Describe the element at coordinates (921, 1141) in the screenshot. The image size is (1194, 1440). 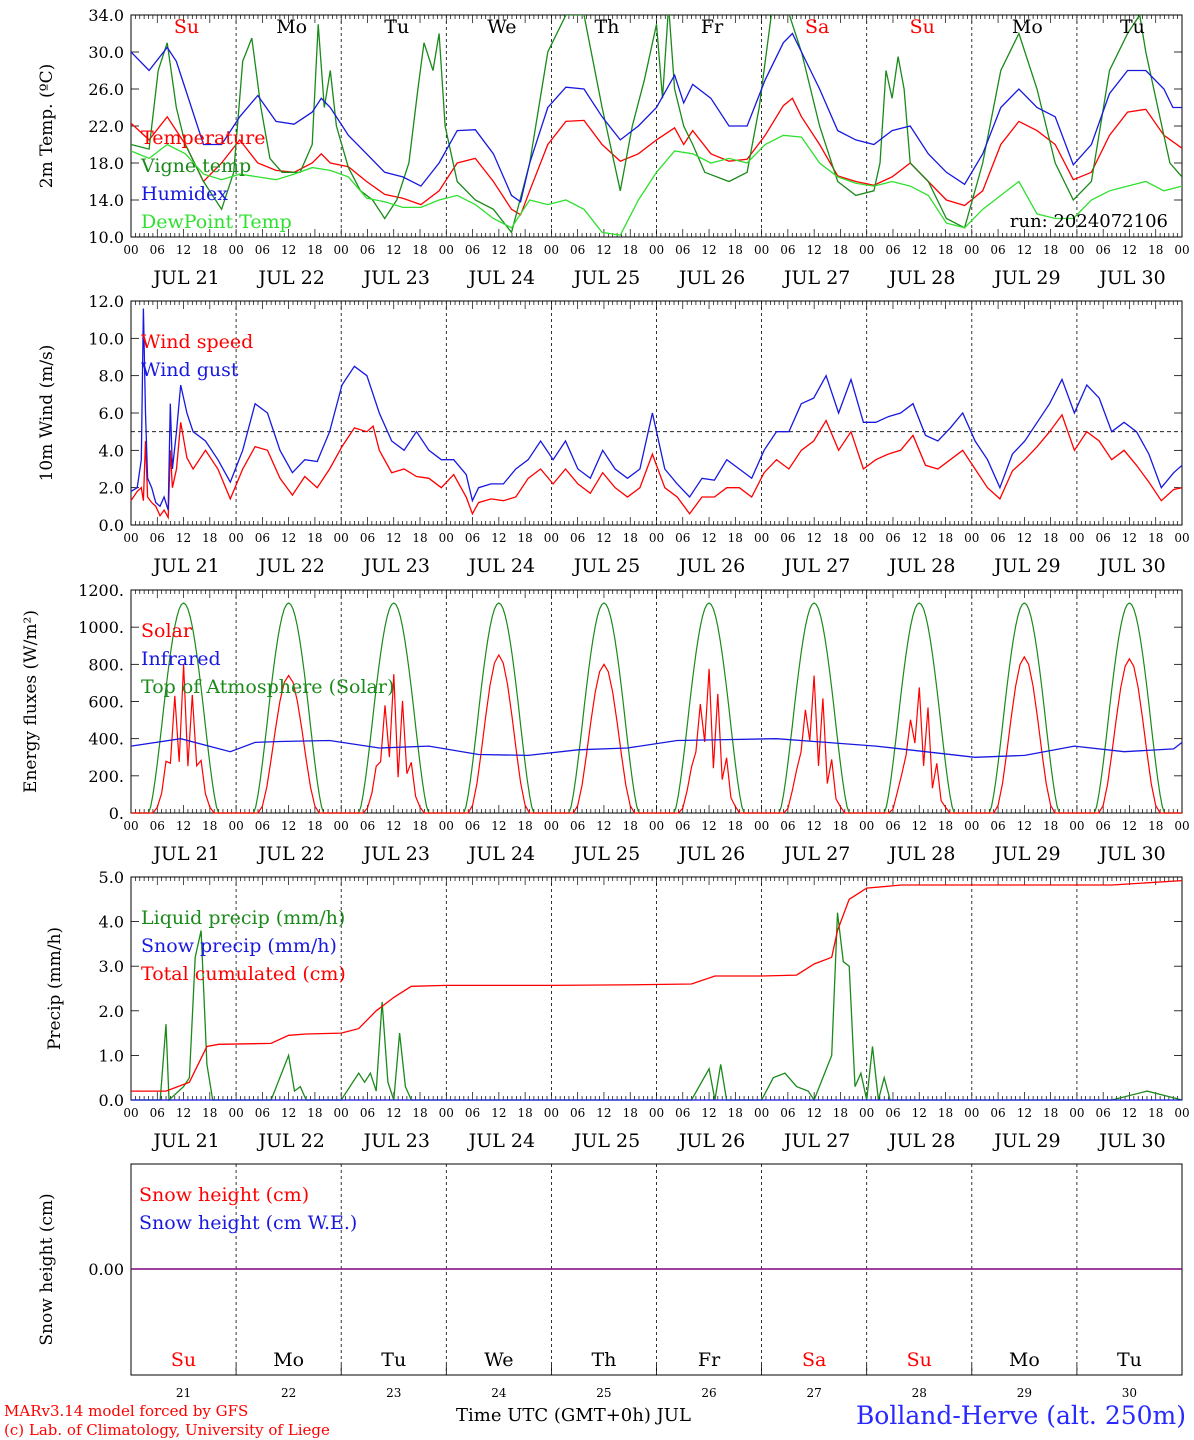
I see `date-label: JUL 28` at that location.